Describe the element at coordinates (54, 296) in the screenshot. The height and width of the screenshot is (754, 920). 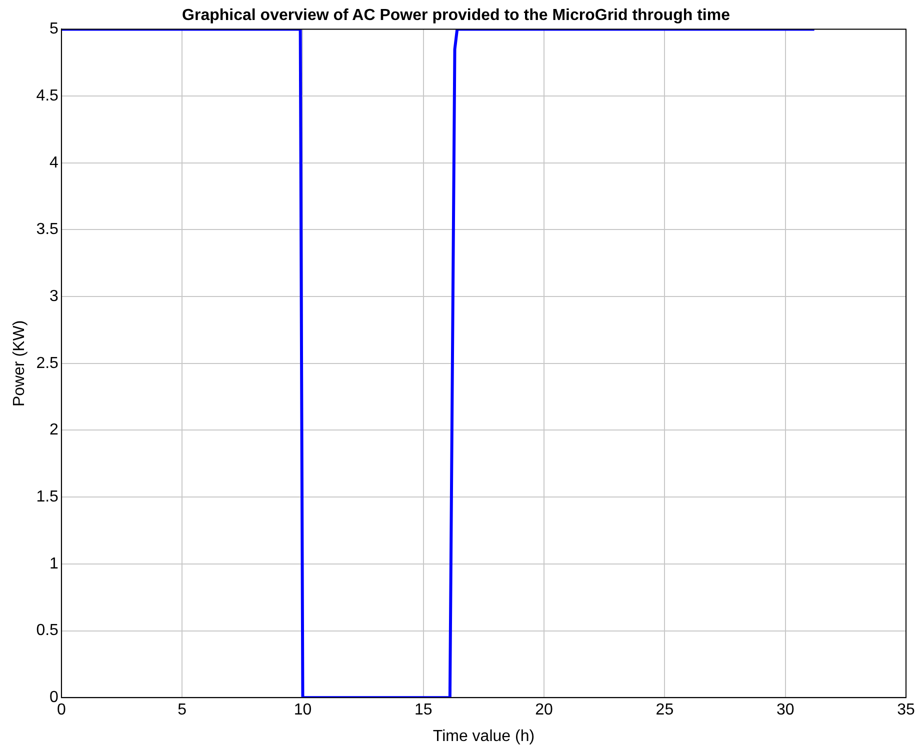
I see `y-tick-label: 3` at that location.